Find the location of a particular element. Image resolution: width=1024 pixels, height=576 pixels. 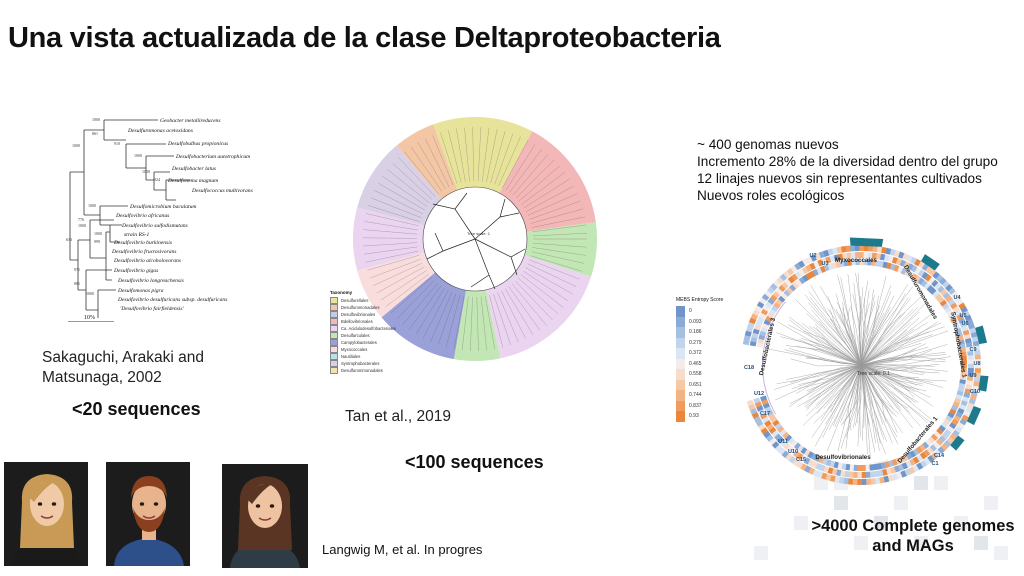

taxon-label: Desulfovibrio alcoholovorans is located at coordinates (147, 260).